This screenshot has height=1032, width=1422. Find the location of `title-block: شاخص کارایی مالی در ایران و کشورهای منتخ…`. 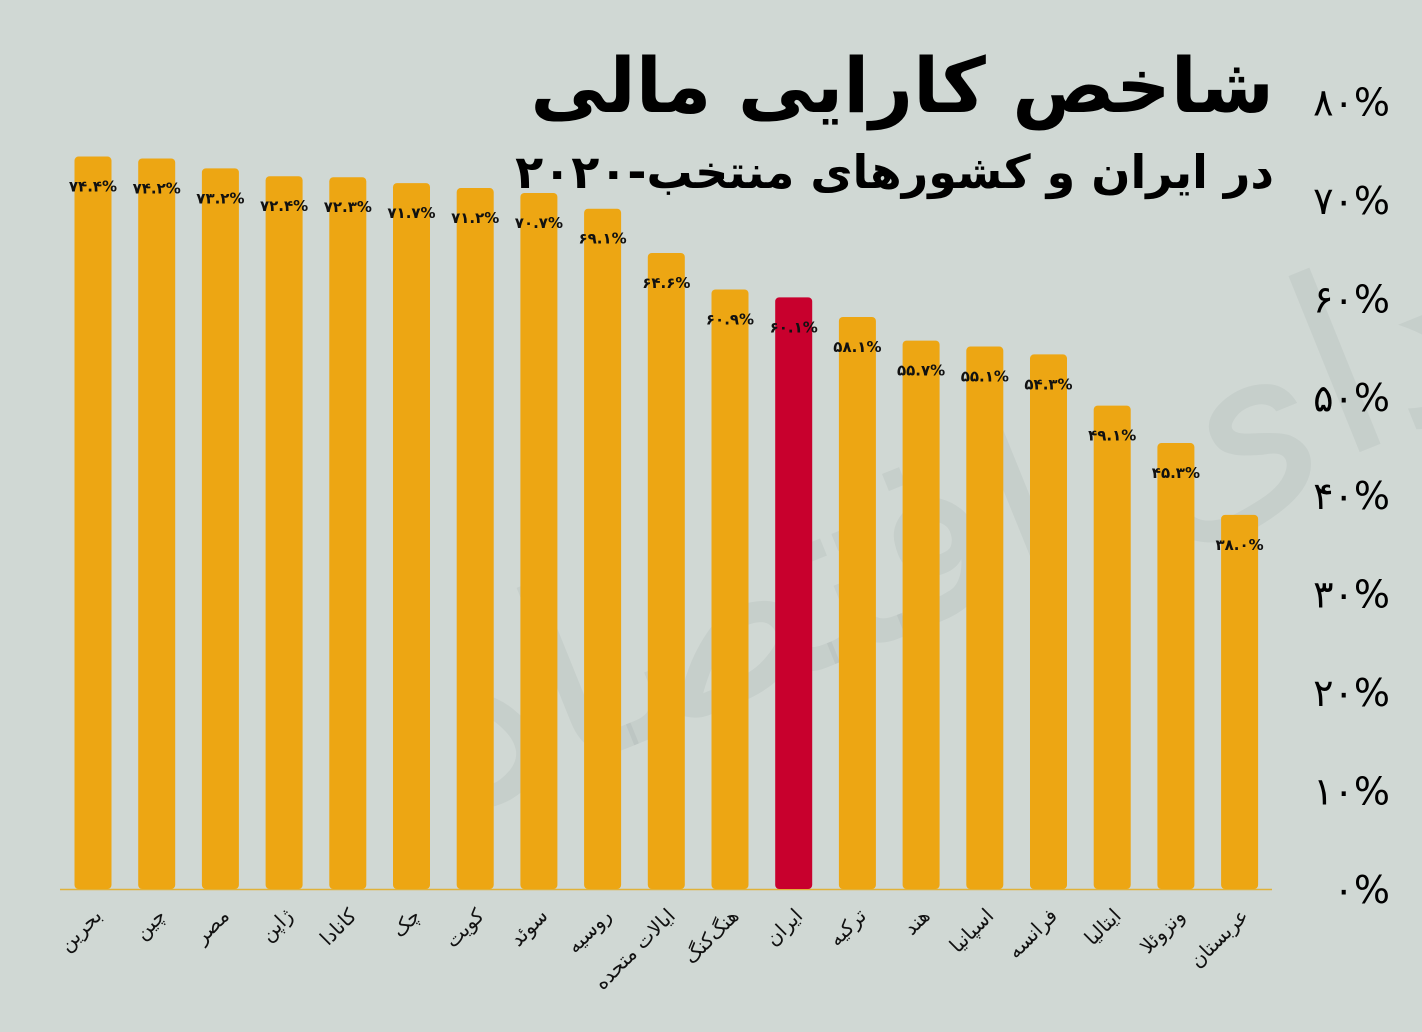

title-block: شاخص کارایی مالی در ایران و کشورهای منتخ… is located at coordinates (894, 121).